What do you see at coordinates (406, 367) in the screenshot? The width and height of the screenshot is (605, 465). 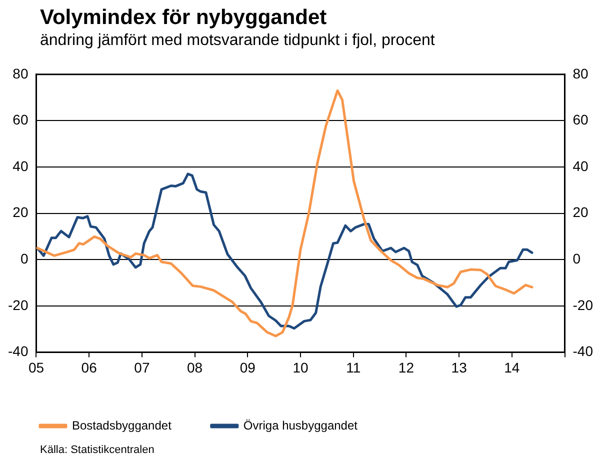 I see `x-tick-label: 12` at bounding box center [406, 367].